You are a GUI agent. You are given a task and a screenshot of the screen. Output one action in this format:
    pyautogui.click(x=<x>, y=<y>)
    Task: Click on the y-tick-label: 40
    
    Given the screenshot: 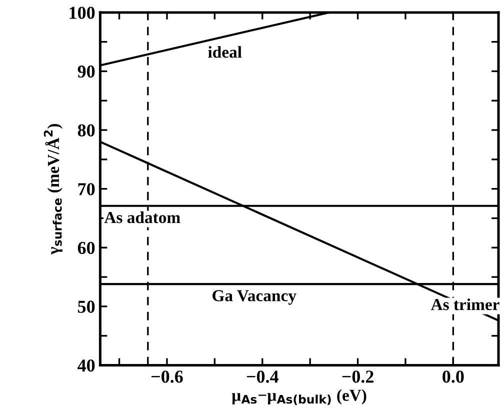 What is the action you would take?
    pyautogui.click(x=86, y=365)
    